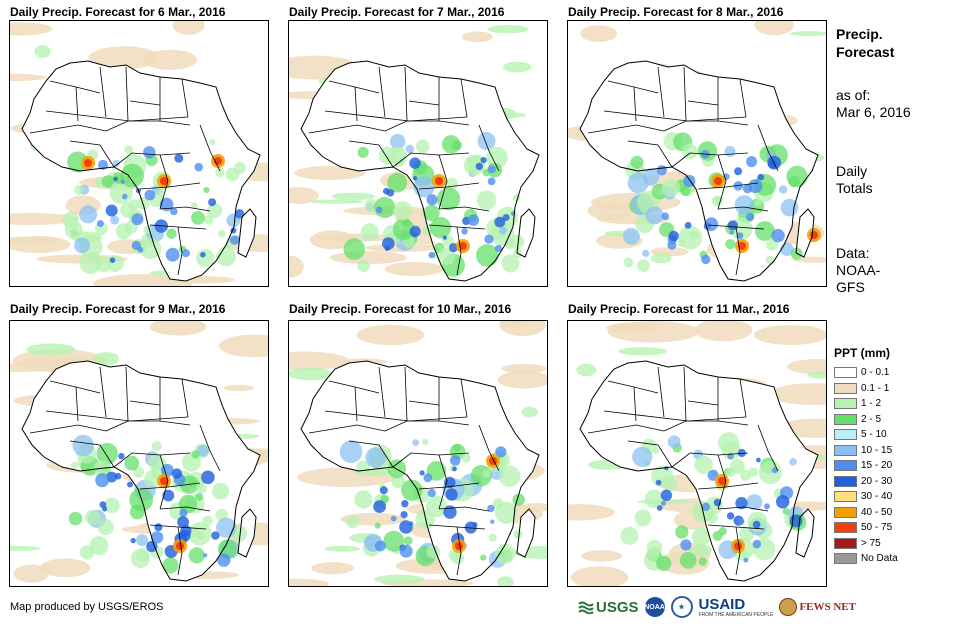 This screenshot has width=967, height=626. I want to click on legend-item: 50 - 75, so click(896, 528).